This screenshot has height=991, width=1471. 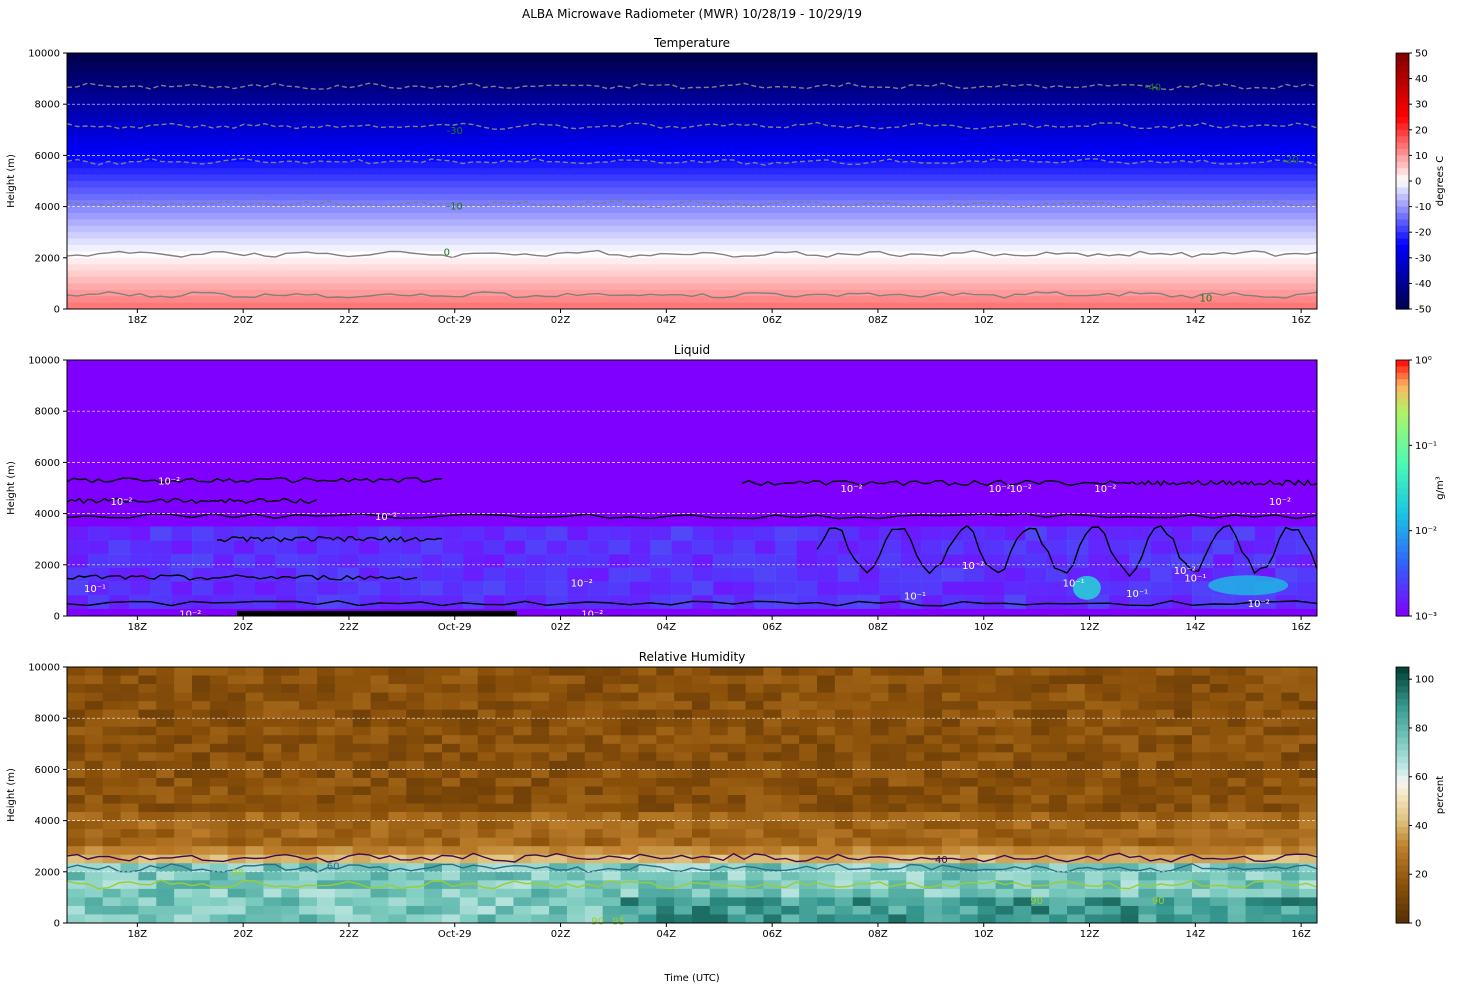 What do you see at coordinates (772, 627) in the screenshot?
I see `x-tick-label: 06Z` at bounding box center [772, 627].